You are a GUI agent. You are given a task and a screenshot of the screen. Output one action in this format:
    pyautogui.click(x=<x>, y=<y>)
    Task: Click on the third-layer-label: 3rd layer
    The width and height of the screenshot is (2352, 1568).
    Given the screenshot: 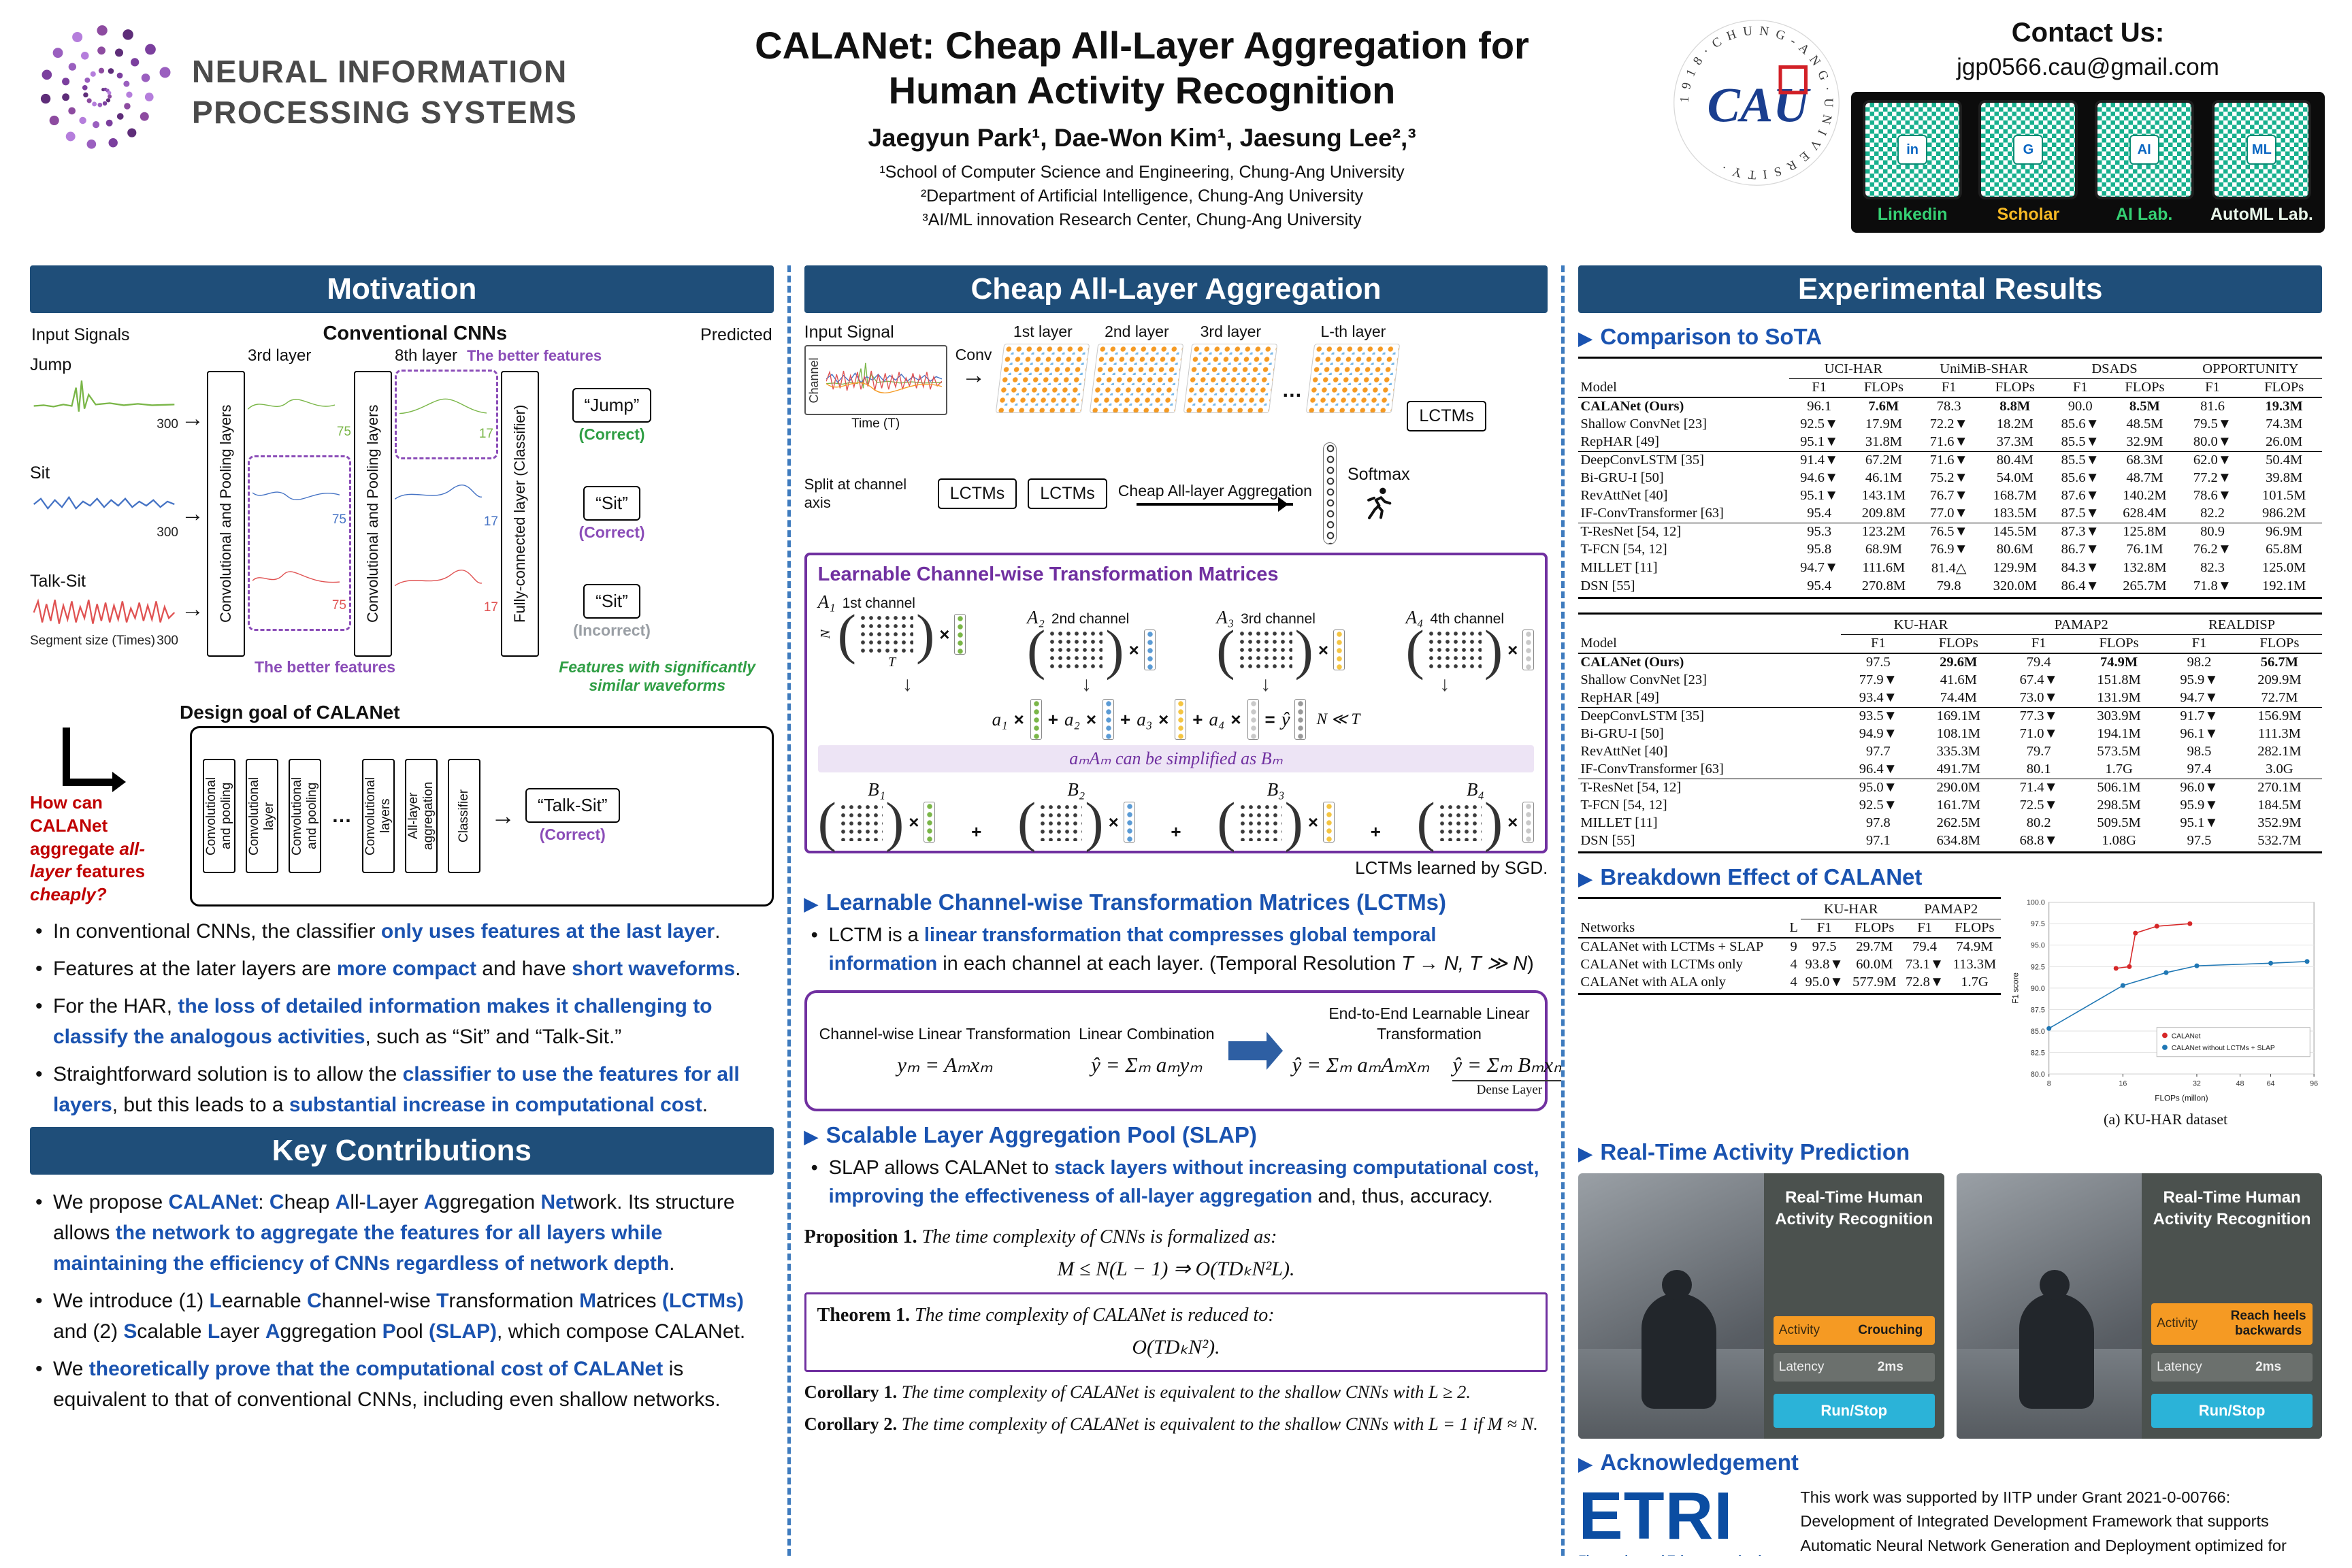 What is the action you would take?
    pyautogui.click(x=280, y=356)
    